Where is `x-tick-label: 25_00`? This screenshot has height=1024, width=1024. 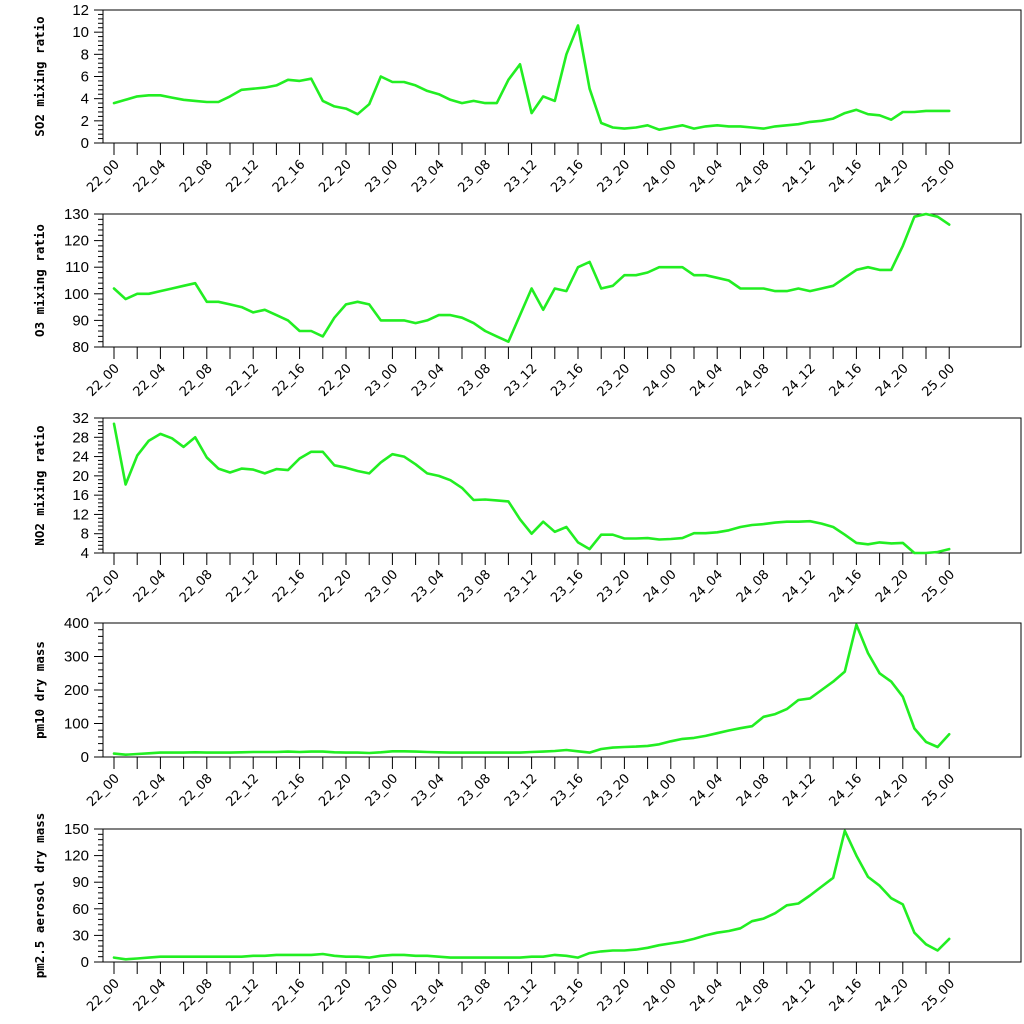
x-tick-label: 25_00 is located at coordinates (938, 995).